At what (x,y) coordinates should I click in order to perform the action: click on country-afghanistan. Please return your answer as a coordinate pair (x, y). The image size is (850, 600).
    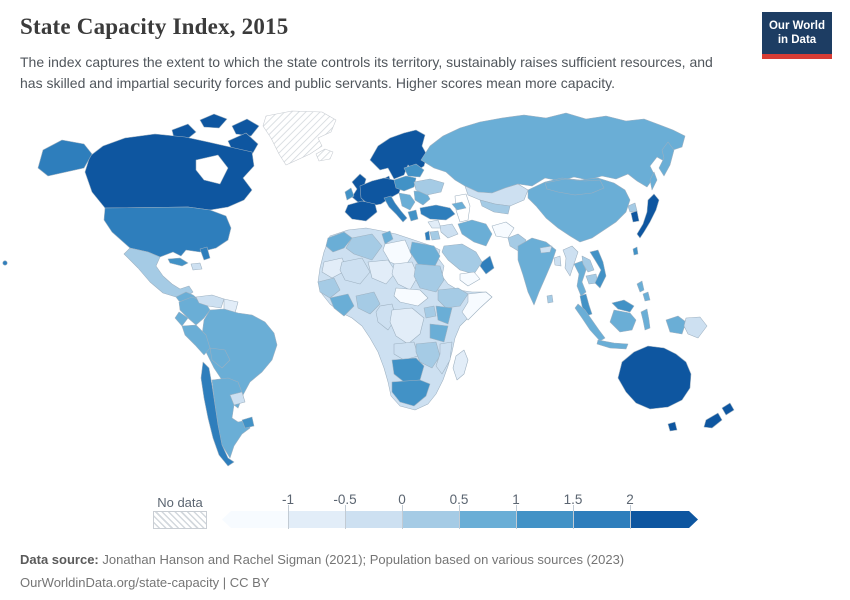
    Looking at the image, I should click on (503, 230).